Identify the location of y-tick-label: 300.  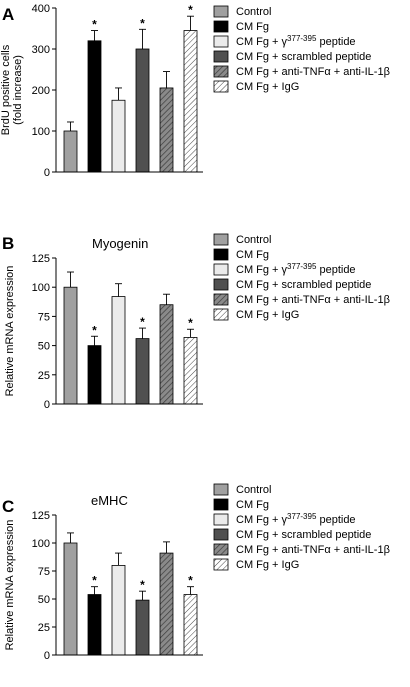
(41, 50).